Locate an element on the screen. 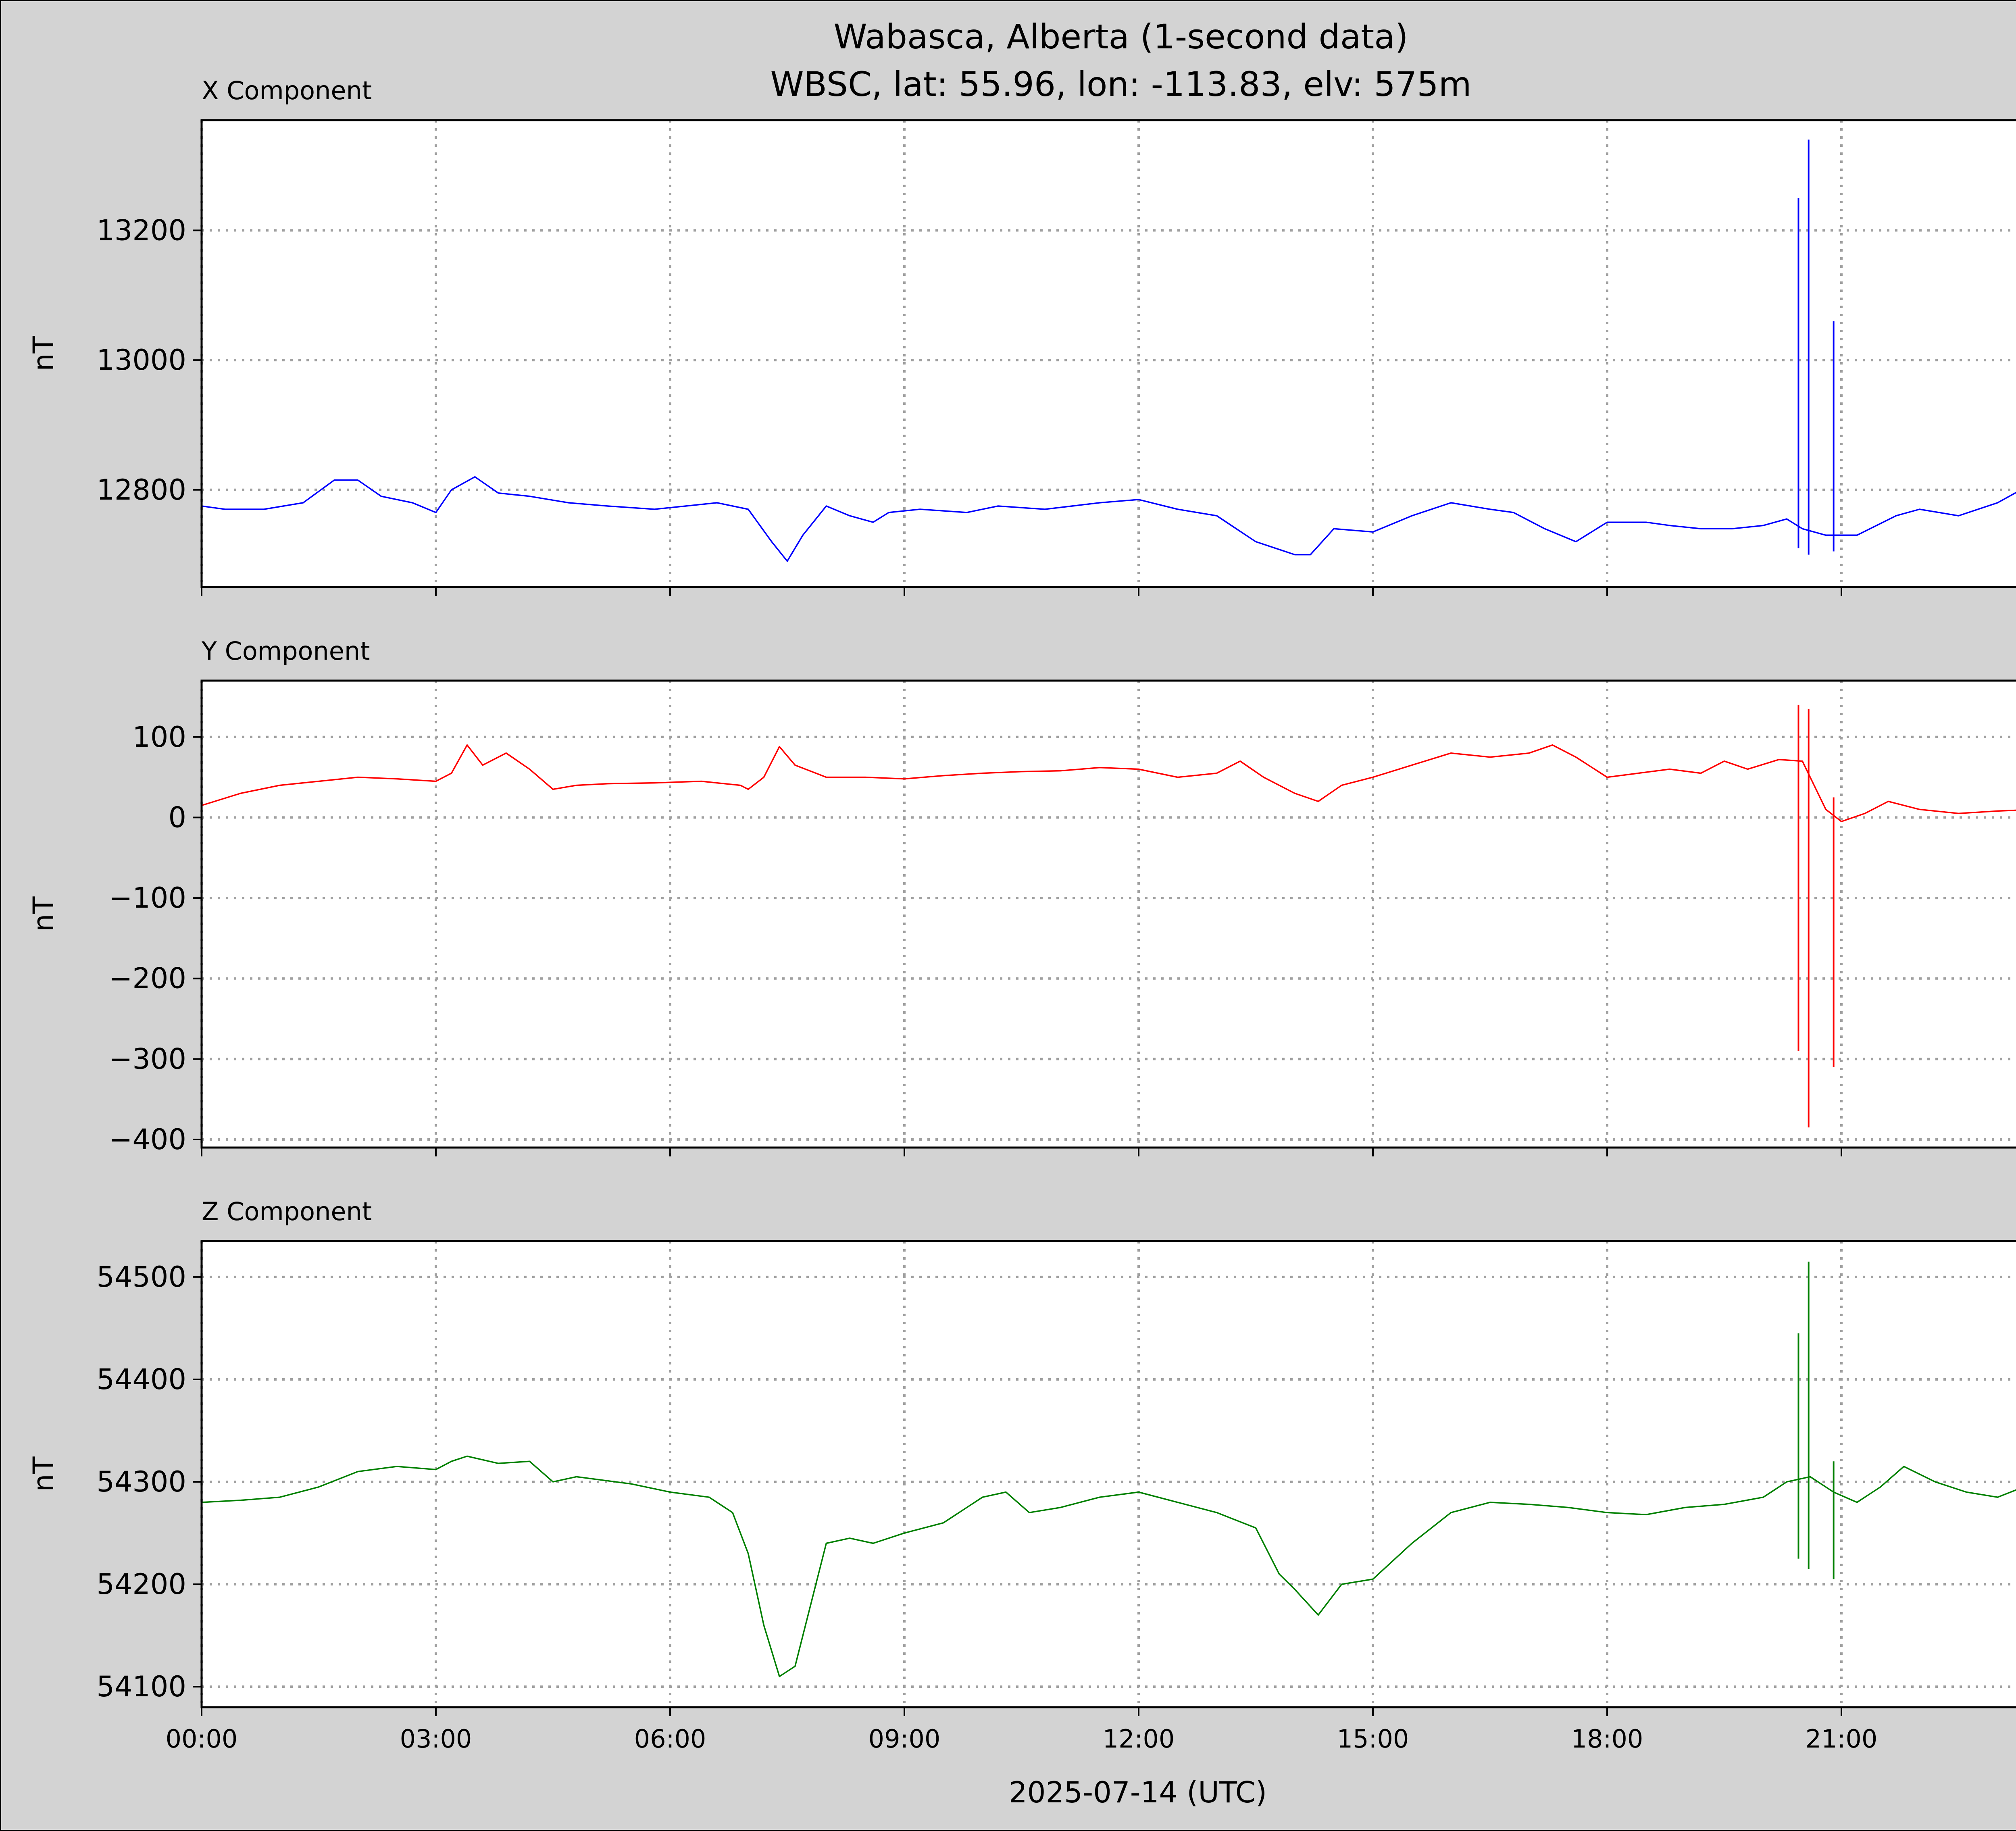 Image resolution: width=2016 pixels, height=1831 pixels. x-tick-label: 03:00 is located at coordinates (436, 1739).